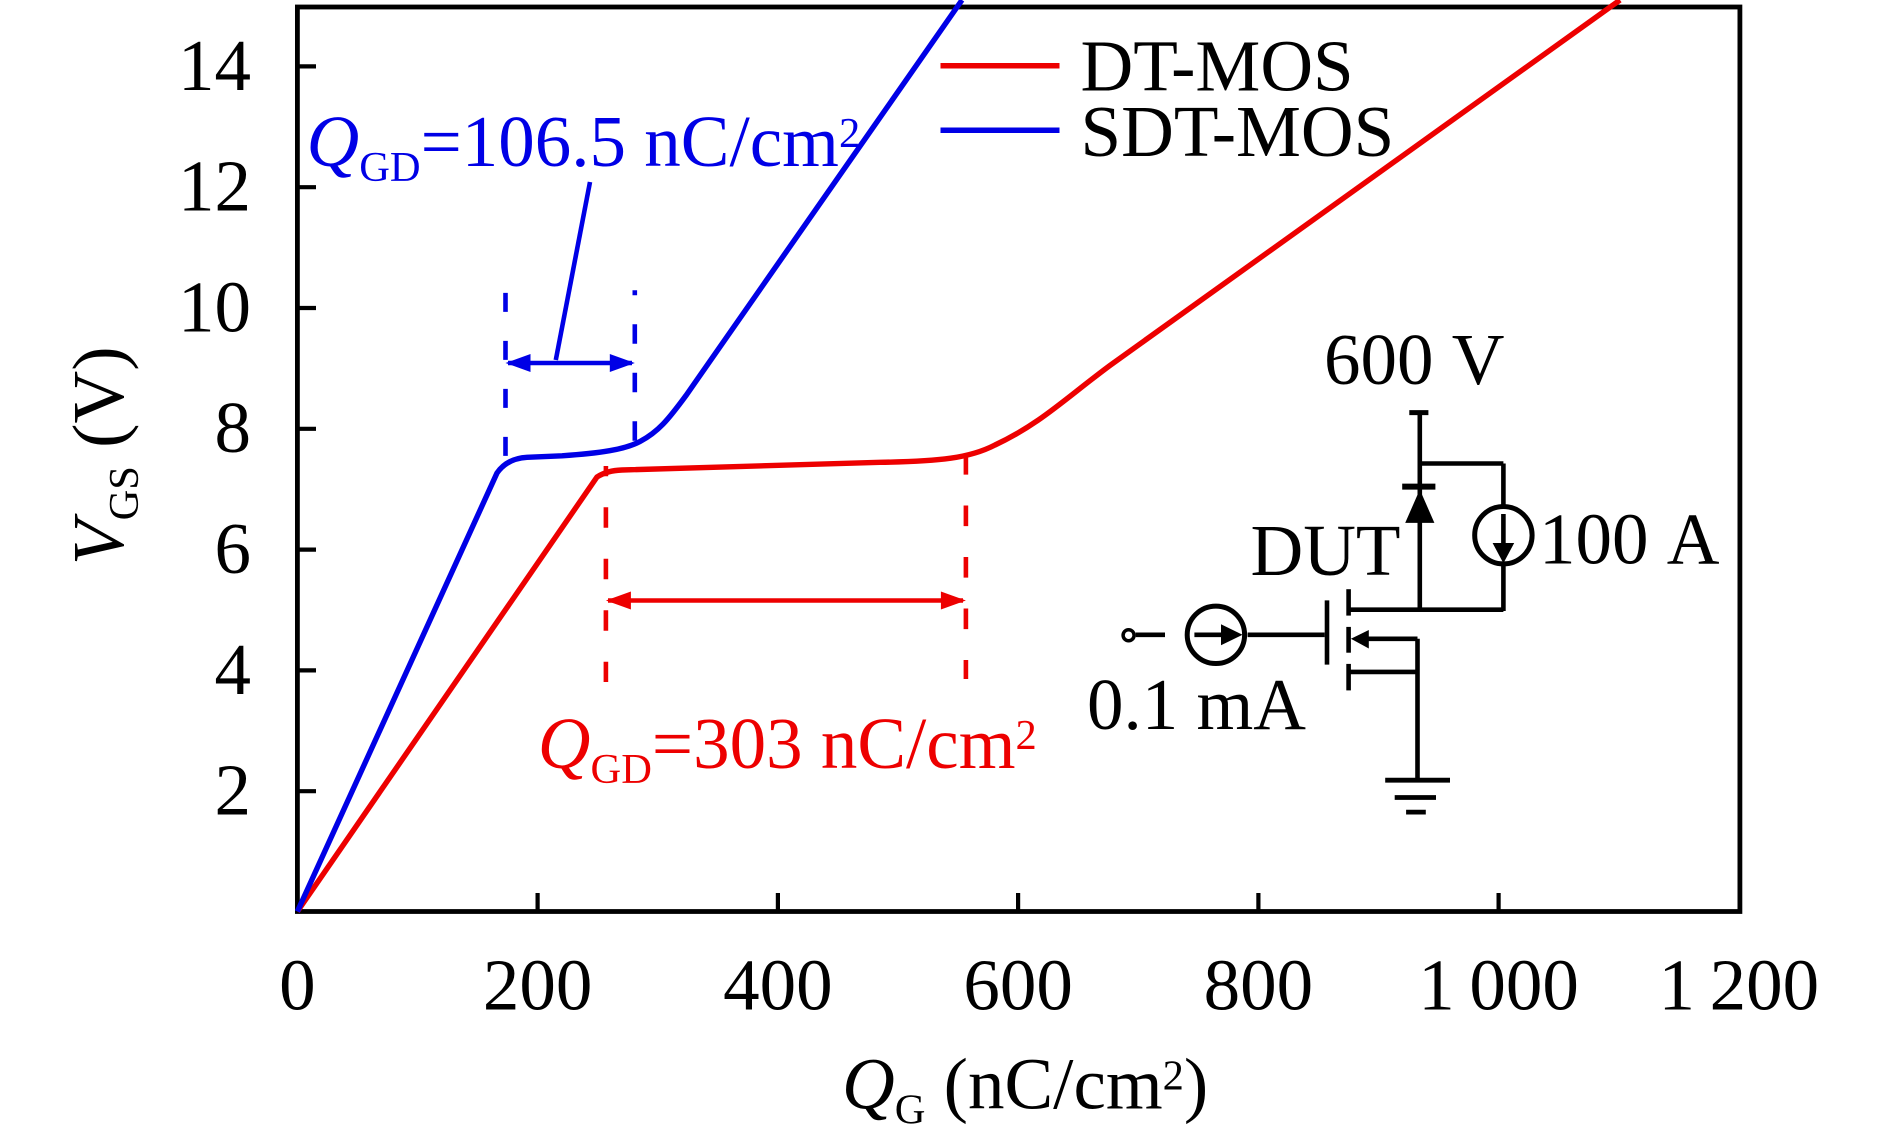 Image resolution: width=1890 pixels, height=1142 pixels. Describe the element at coordinates (778, 985) in the screenshot. I see `svg-text: 400` at that location.